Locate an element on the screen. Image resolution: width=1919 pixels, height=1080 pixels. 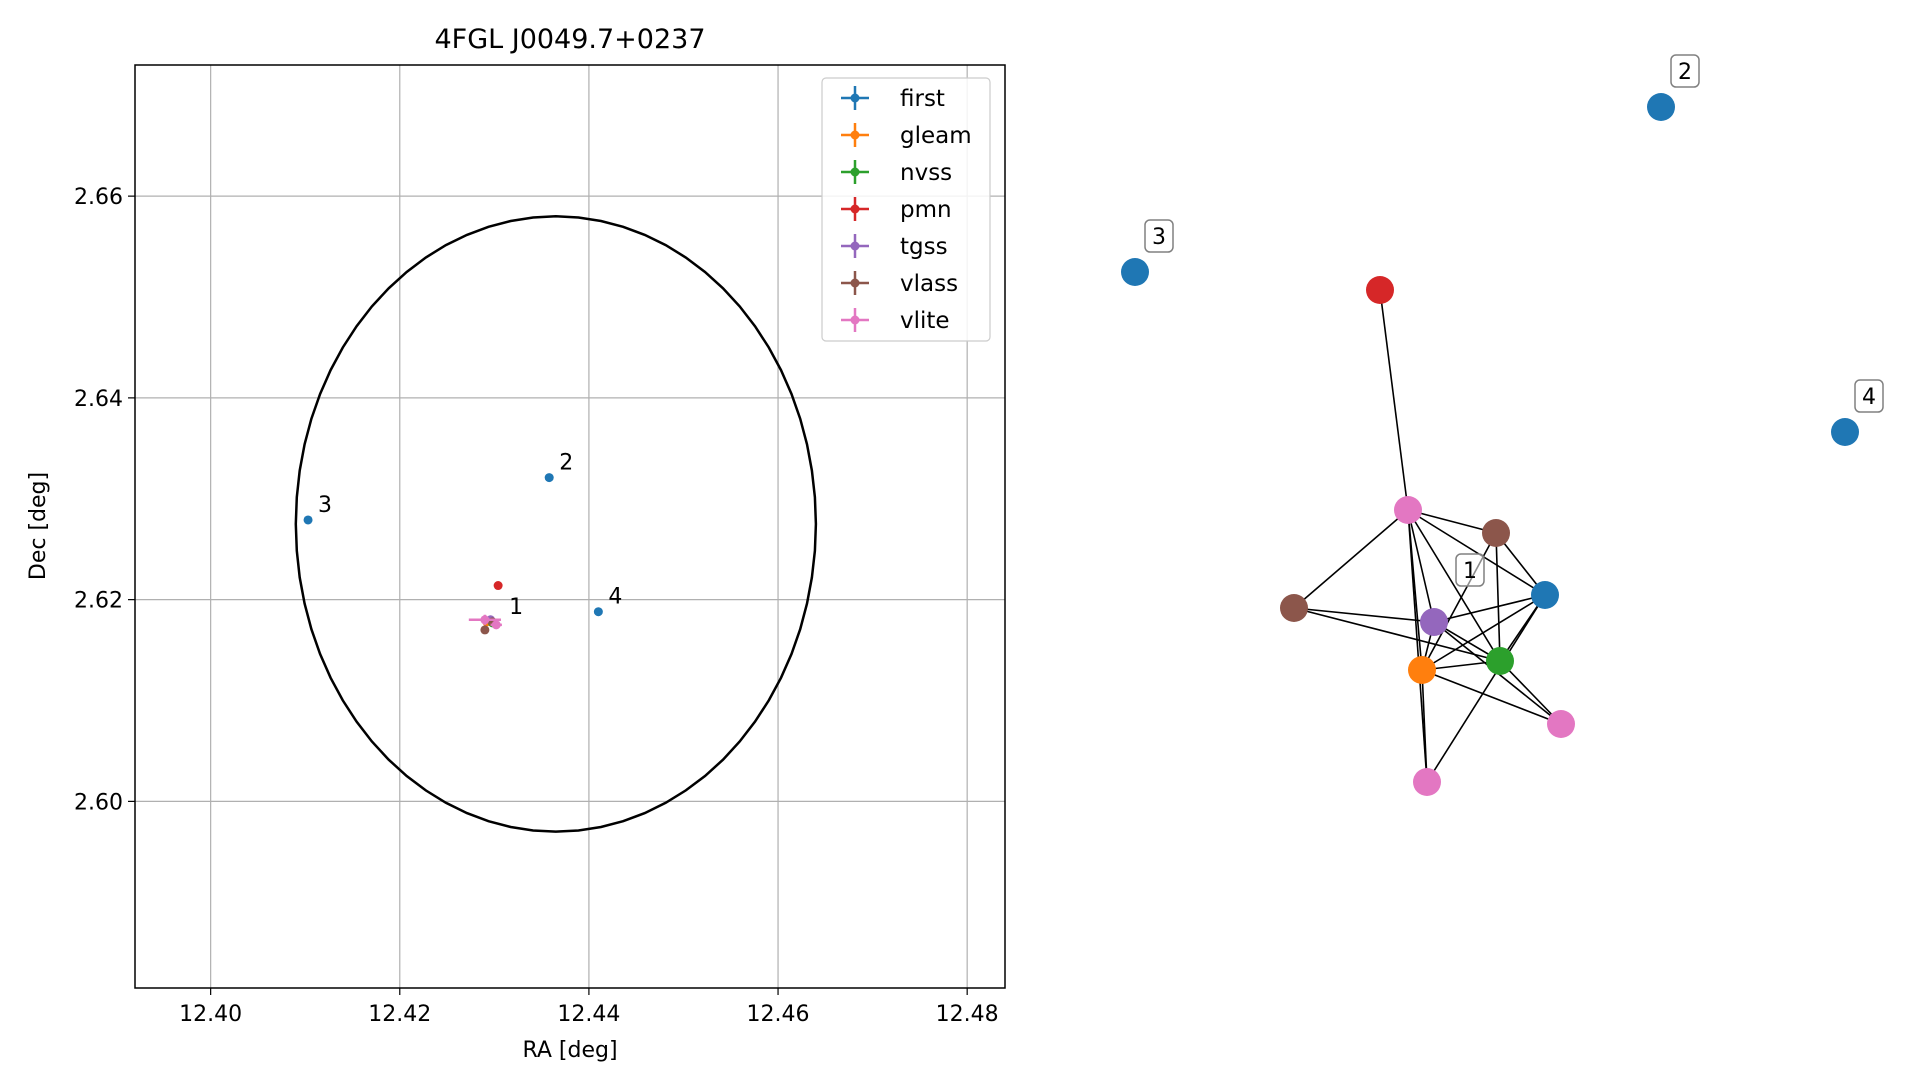
annotation-3: 3 is located at coordinates (325, 505).